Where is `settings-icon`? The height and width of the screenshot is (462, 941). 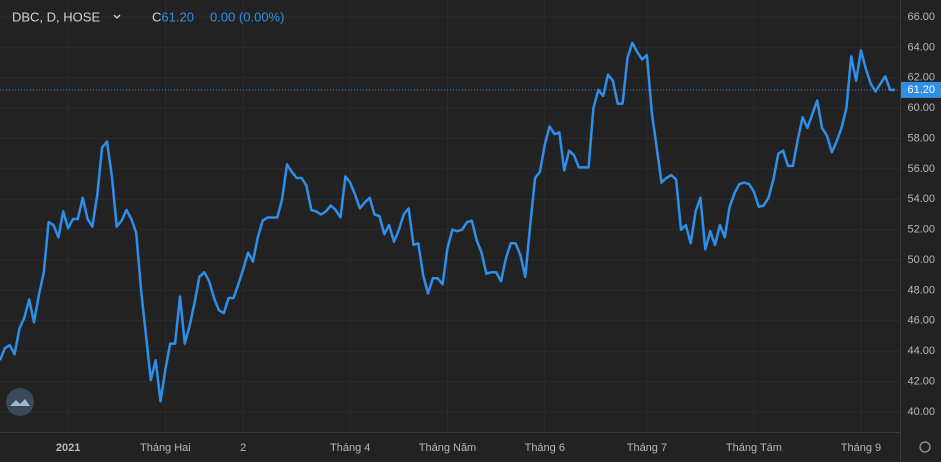 settings-icon is located at coordinates (925, 447).